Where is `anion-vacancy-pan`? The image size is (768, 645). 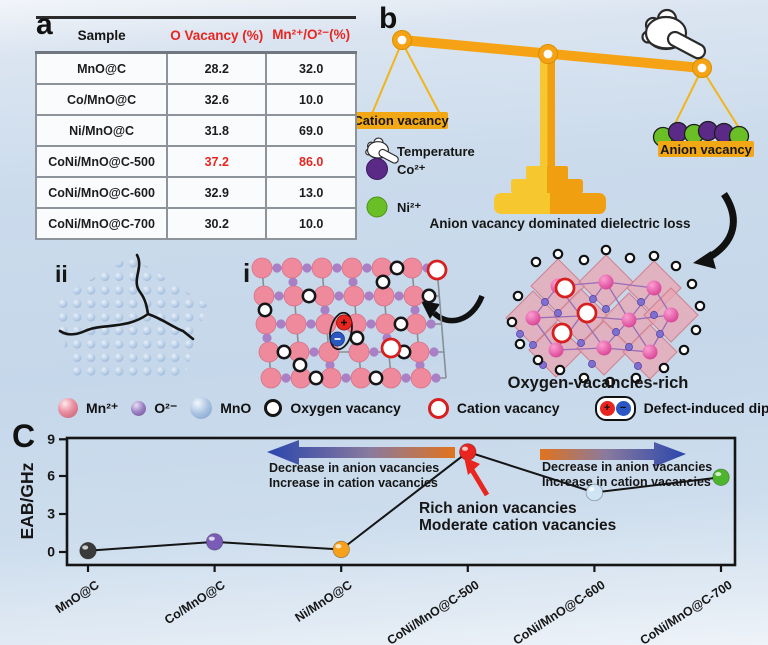
anion-vacancy-pan is located at coordinates (706, 149).